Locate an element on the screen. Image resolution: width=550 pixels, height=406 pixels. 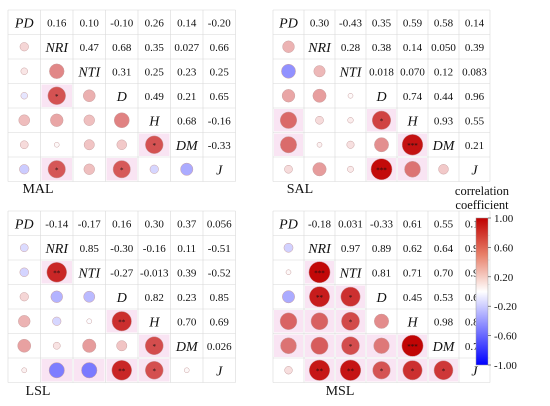
diag-label-j: J is located at coordinates (474, 371).